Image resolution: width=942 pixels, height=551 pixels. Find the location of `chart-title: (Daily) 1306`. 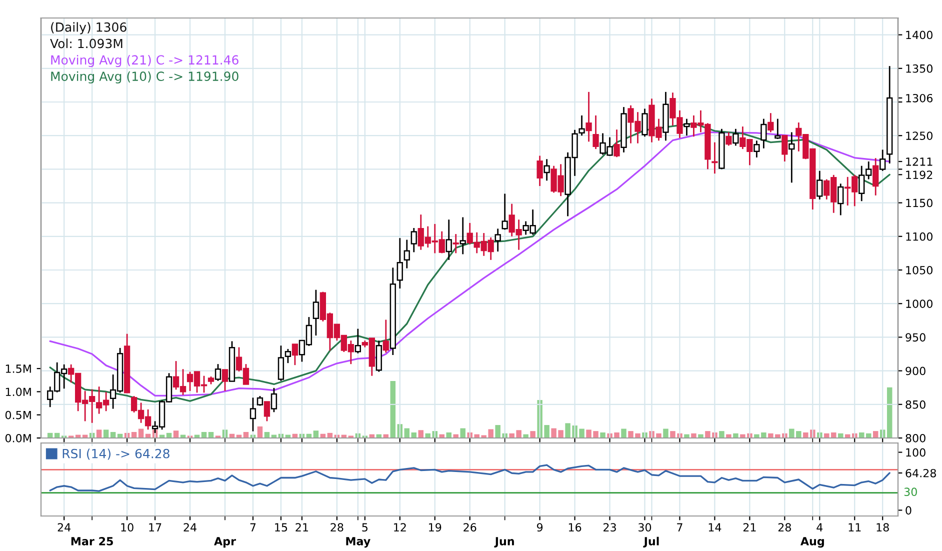

chart-title: (Daily) 1306 is located at coordinates (88, 28).